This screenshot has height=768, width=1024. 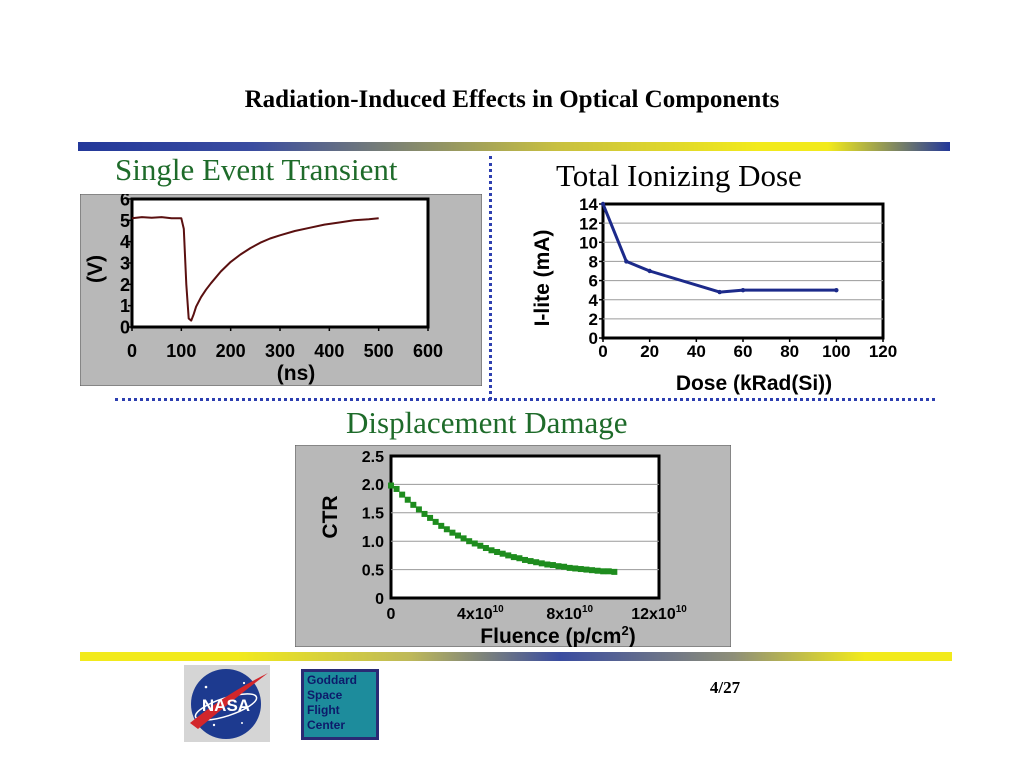 I want to click on dd-y-tick-label: 0, so click(x=379, y=599).